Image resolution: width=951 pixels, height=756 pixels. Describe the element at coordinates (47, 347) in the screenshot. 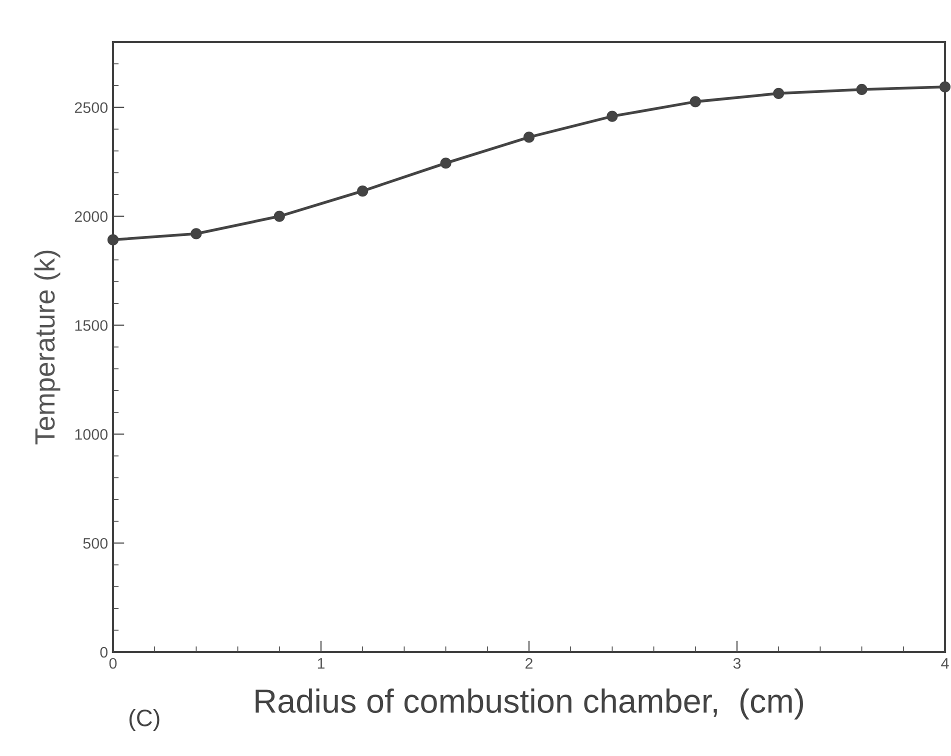

I see `y-axis-title: Temperature (k)` at that location.